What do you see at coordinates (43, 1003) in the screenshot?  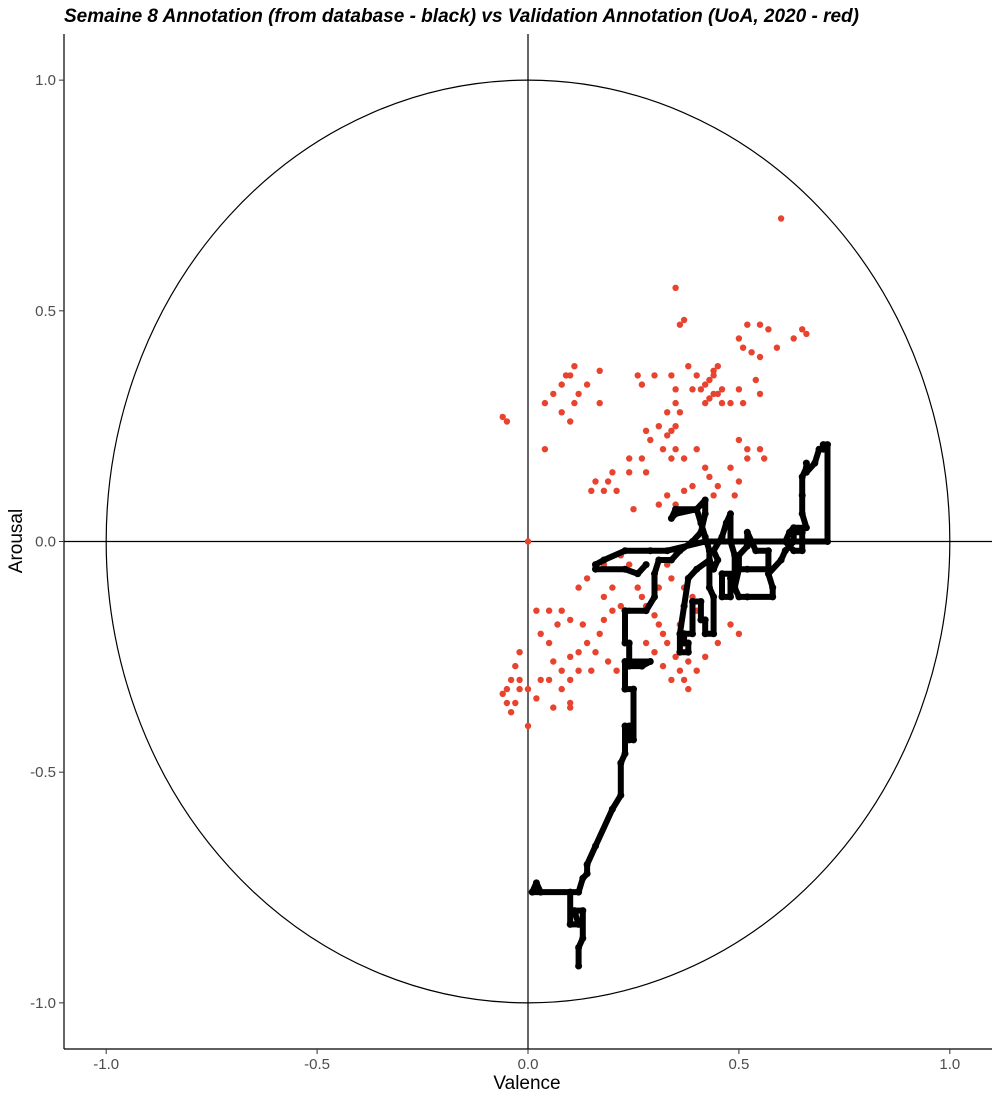 I see `y-tick-label-0: -1.0` at bounding box center [43, 1003].